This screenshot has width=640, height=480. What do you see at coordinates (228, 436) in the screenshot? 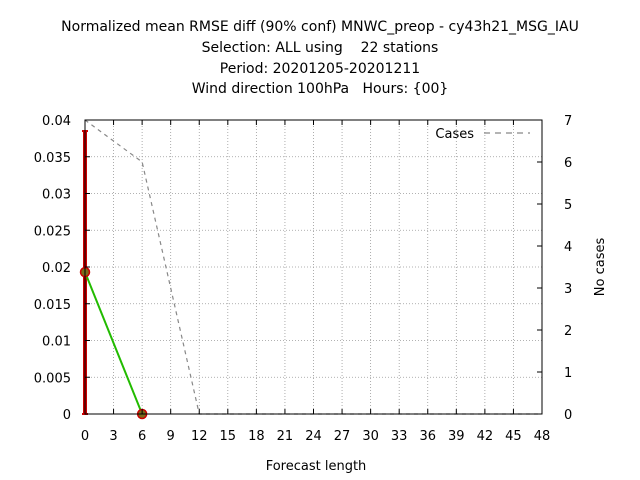
I see `x-tick-label: 15` at bounding box center [228, 436].